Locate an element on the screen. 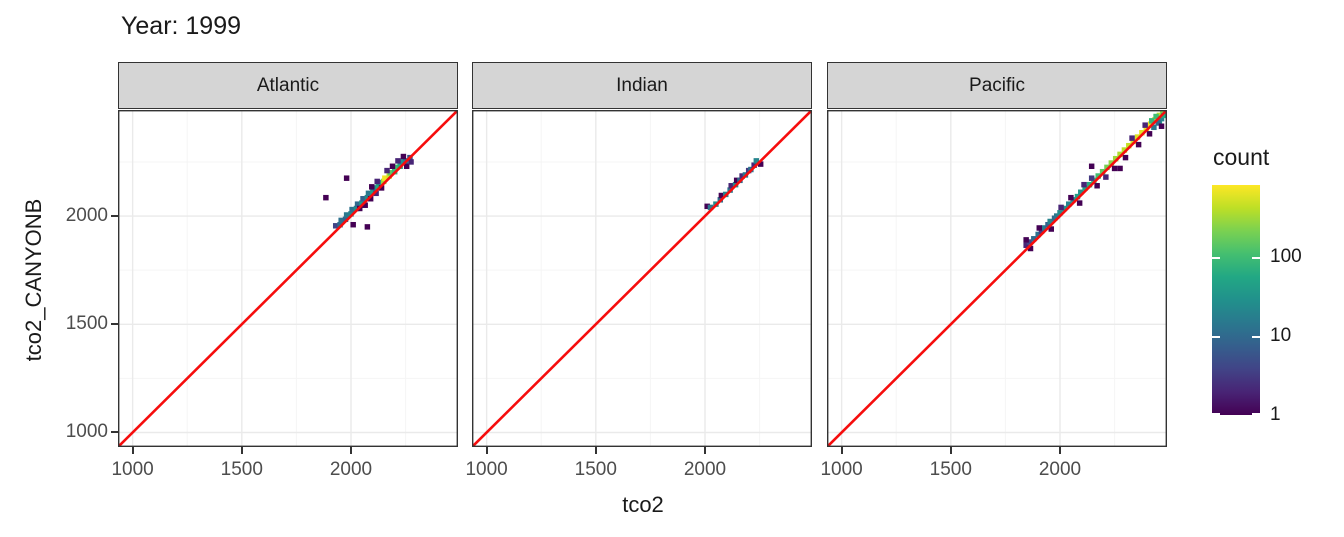 The height and width of the screenshot is (537, 1344). legend-tick-label: 1 is located at coordinates (1275, 414).